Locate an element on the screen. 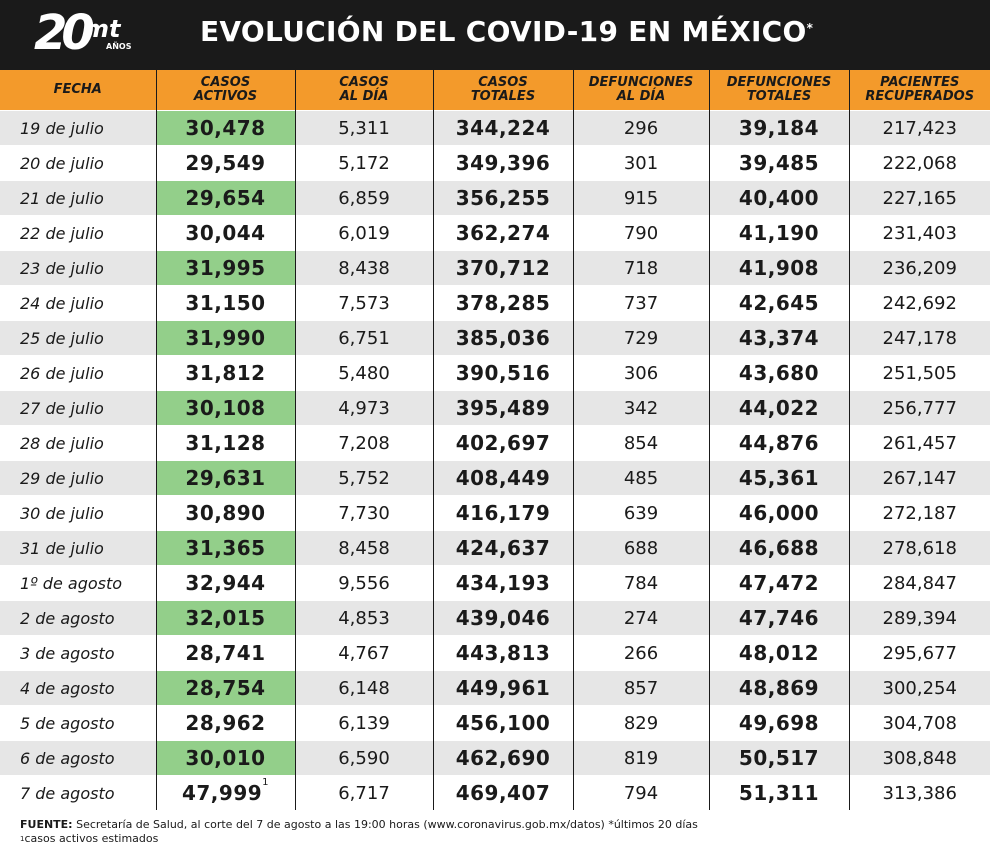 Image resolution: width=990 pixels, height=850 pixels. casos-totales-cell: 424,637 is located at coordinates (502, 548).